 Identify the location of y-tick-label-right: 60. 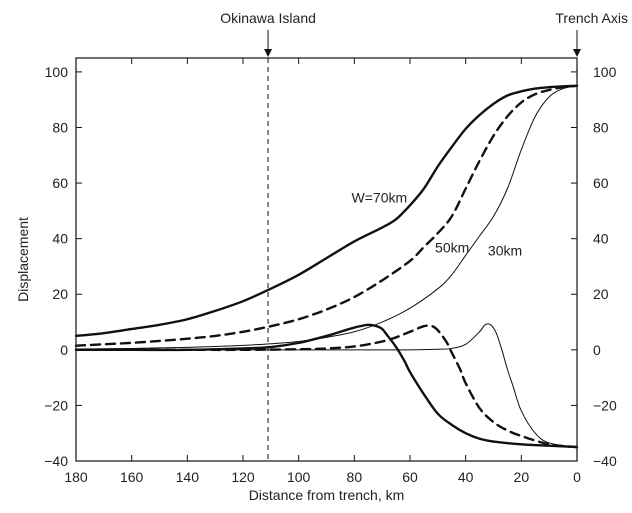
(601, 183).